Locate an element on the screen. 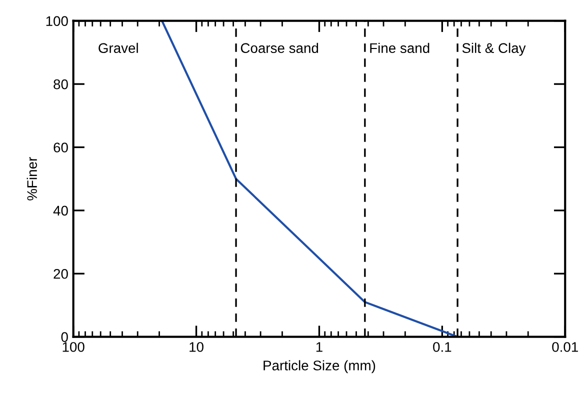 The height and width of the screenshot is (401, 582). y-tick-label: 40 is located at coordinates (60, 211).